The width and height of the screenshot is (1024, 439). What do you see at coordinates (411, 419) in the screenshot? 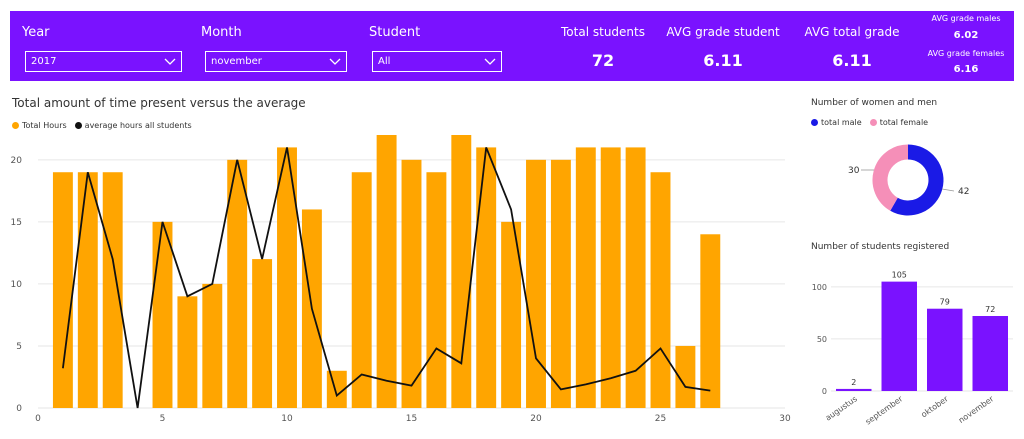
I see `x-tick-label: 15` at bounding box center [411, 419].